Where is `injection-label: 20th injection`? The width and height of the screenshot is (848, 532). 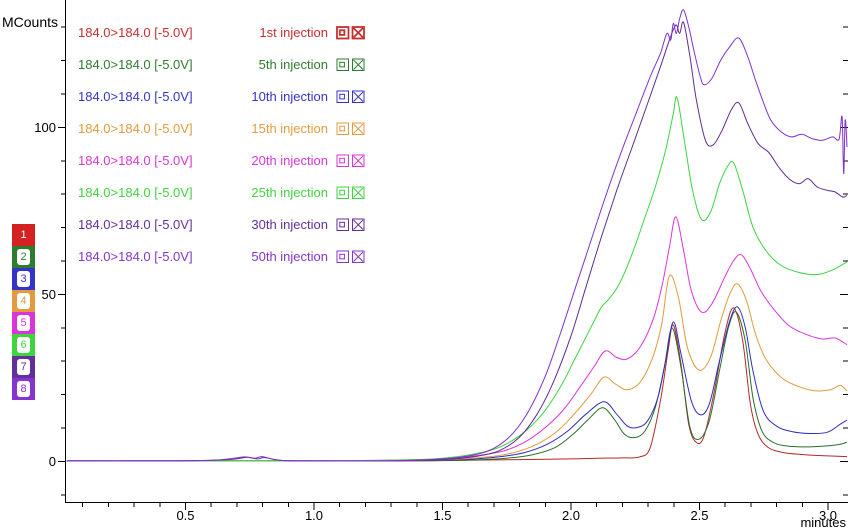 injection-label: 20th injection is located at coordinates (289, 160).